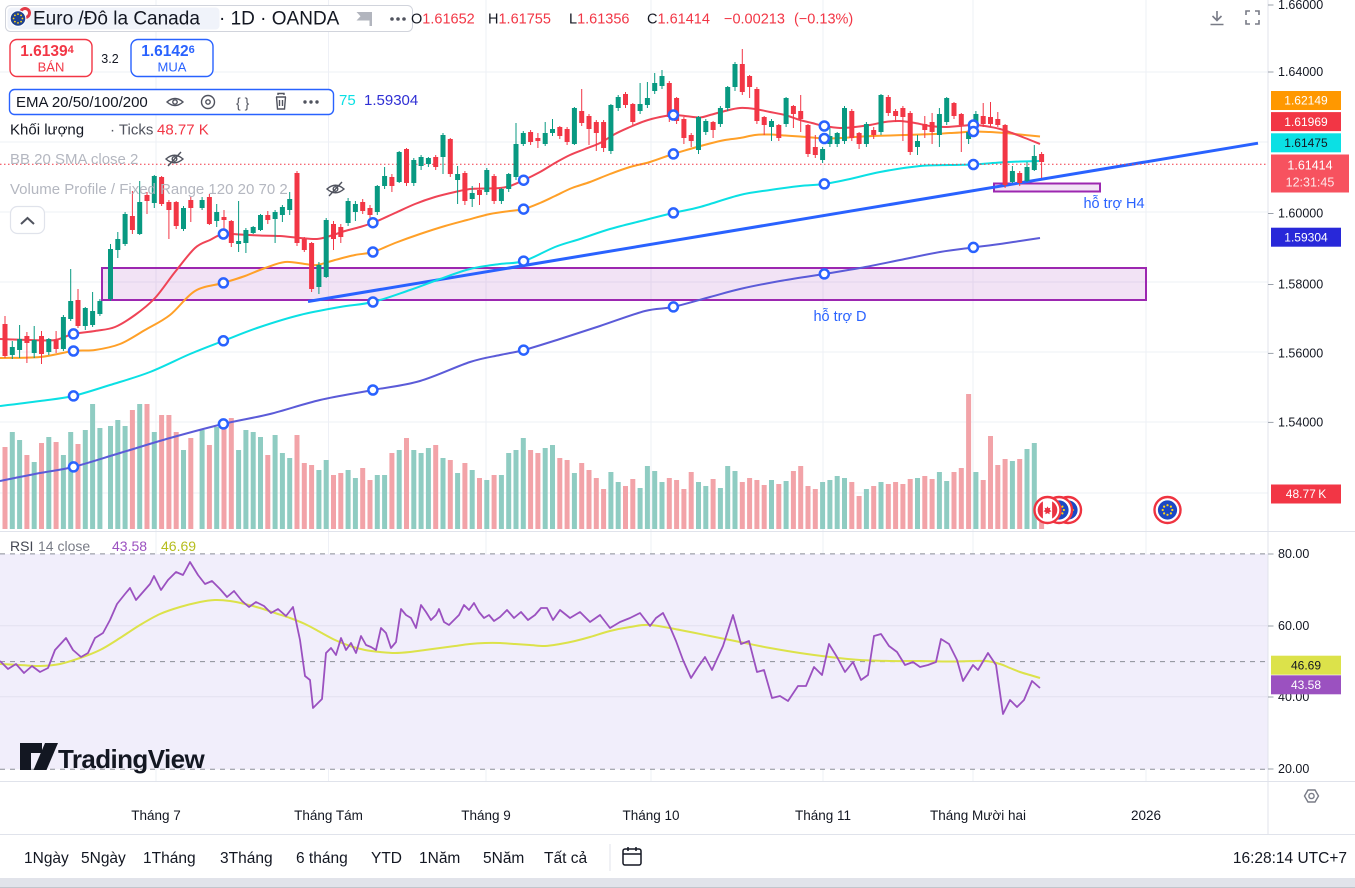  I want to click on svg-text: 1.62149, so click(1306, 101).